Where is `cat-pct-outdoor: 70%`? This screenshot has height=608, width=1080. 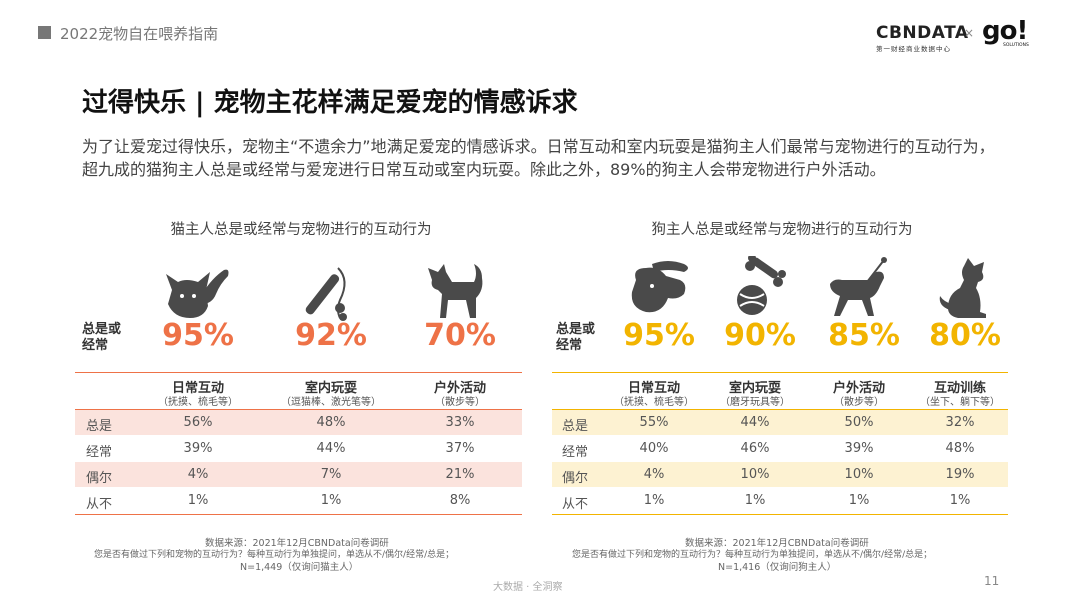 cat-pct-outdoor: 70% is located at coordinates (460, 335).